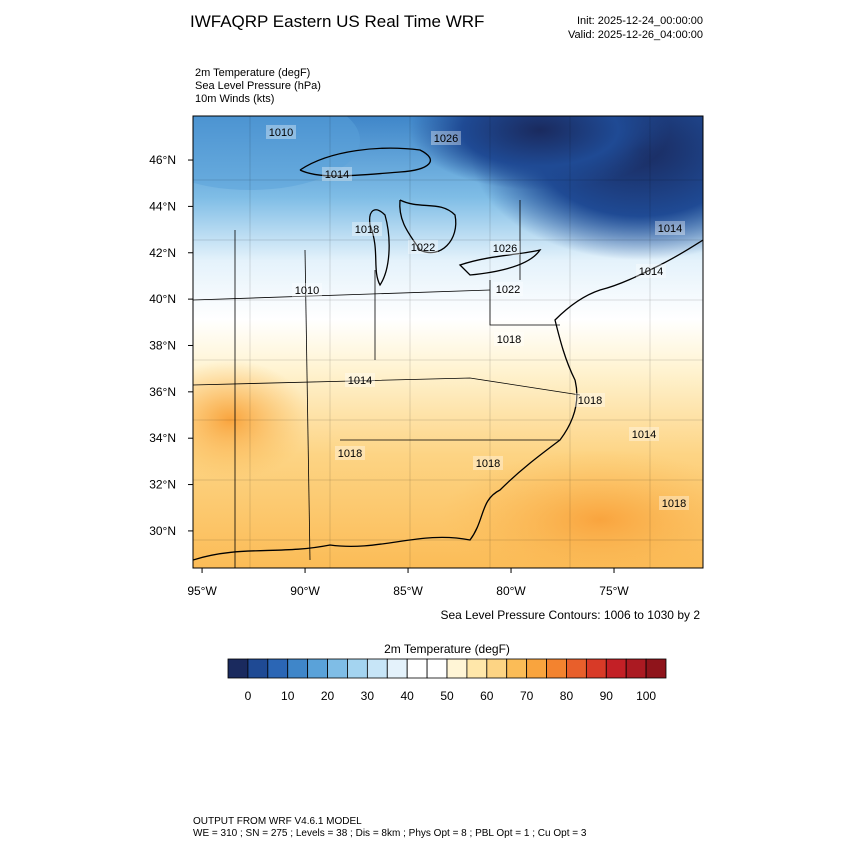 This screenshot has height=850, width=850. I want to click on title: IWFAQRP Eastern US Real Time WRF, so click(337, 21).